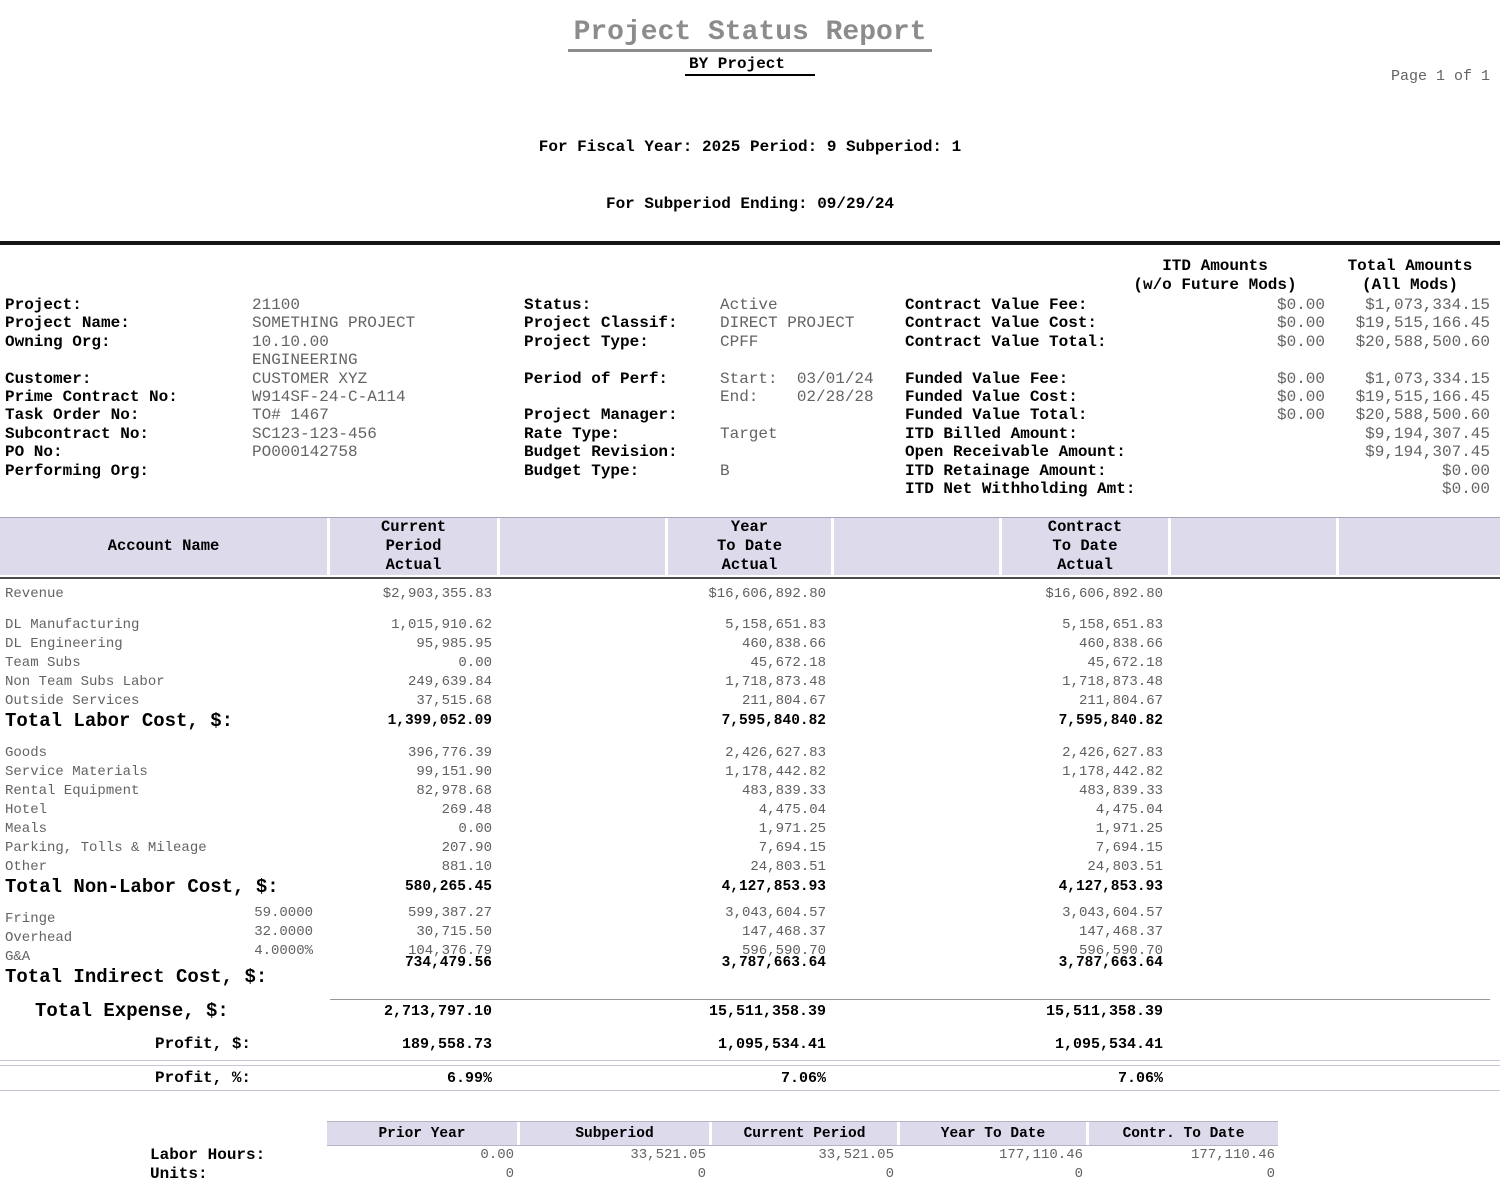 Image resolution: width=1500 pixels, height=1183 pixels. What do you see at coordinates (1120, 931) in the screenshot?
I see `contract-to-date-value: 147,468.37` at bounding box center [1120, 931].